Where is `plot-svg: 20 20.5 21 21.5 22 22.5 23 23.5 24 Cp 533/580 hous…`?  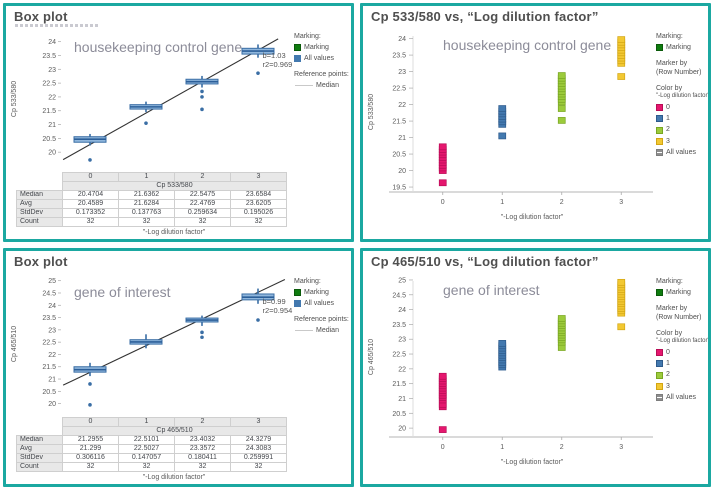 plot-svg: 20 20.5 21 21.5 22 22.5 23 23.5 24 Cp 533/580 hous… is located at coordinates (150, 99).